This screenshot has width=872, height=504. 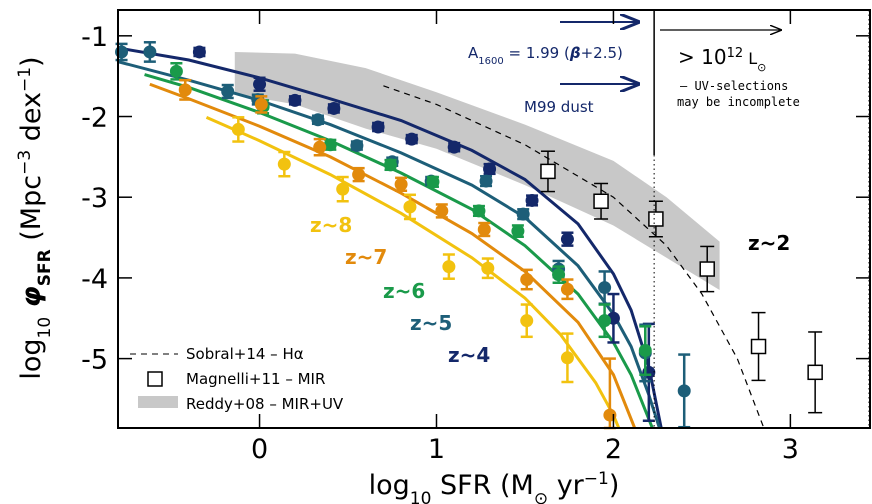 What do you see at coordinates (94, 118) in the screenshot?
I see `y-tick-label: -2` at bounding box center [94, 118].